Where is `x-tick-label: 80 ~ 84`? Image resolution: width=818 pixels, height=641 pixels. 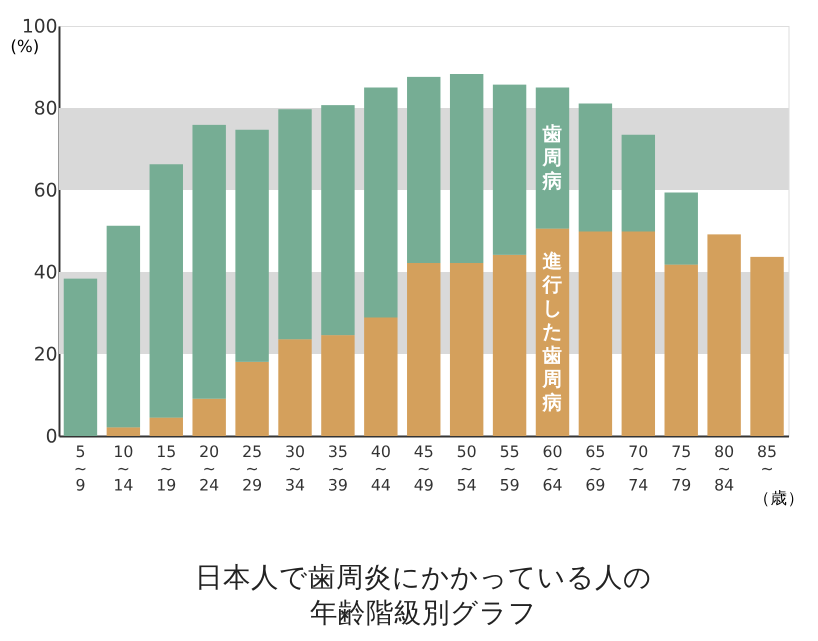
x-tick-label: 80 ~ 84 is located at coordinates (724, 468).